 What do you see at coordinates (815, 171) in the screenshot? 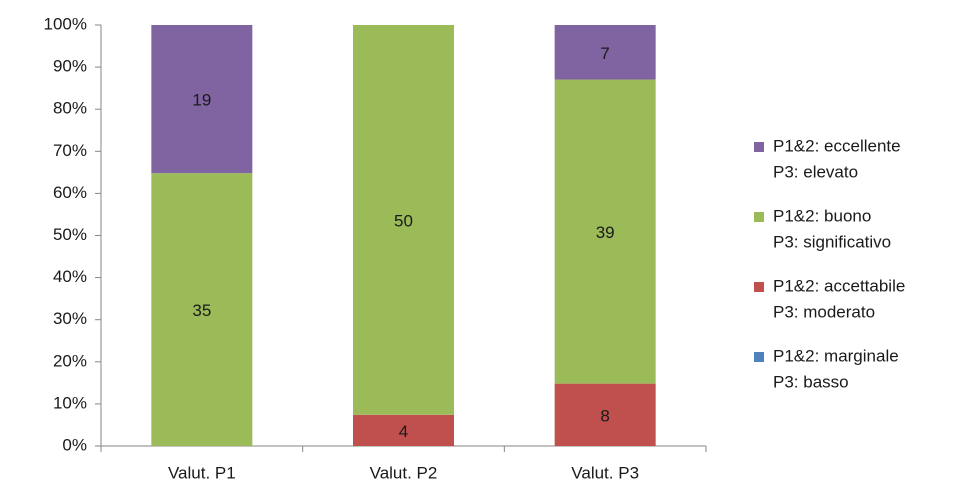
I see `legend-label: P3: elevato` at bounding box center [815, 171].